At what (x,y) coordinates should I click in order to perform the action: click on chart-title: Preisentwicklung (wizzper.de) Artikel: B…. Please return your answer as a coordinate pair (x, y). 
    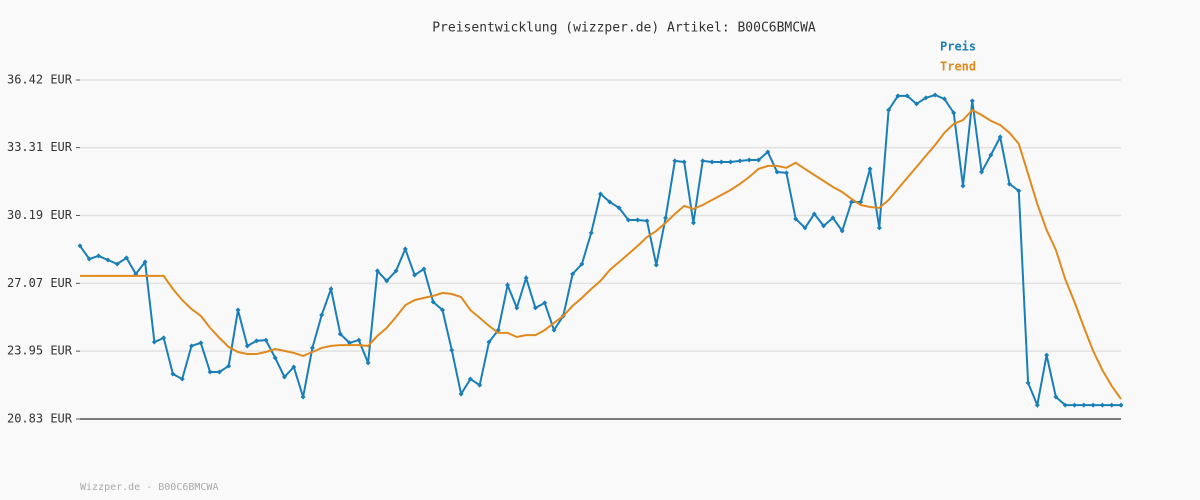
    Looking at the image, I should click on (624, 28).